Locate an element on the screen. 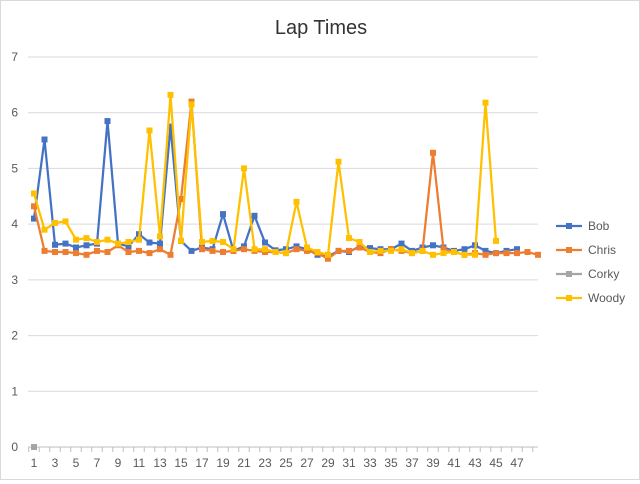  legend-label: Bob is located at coordinates (599, 226).